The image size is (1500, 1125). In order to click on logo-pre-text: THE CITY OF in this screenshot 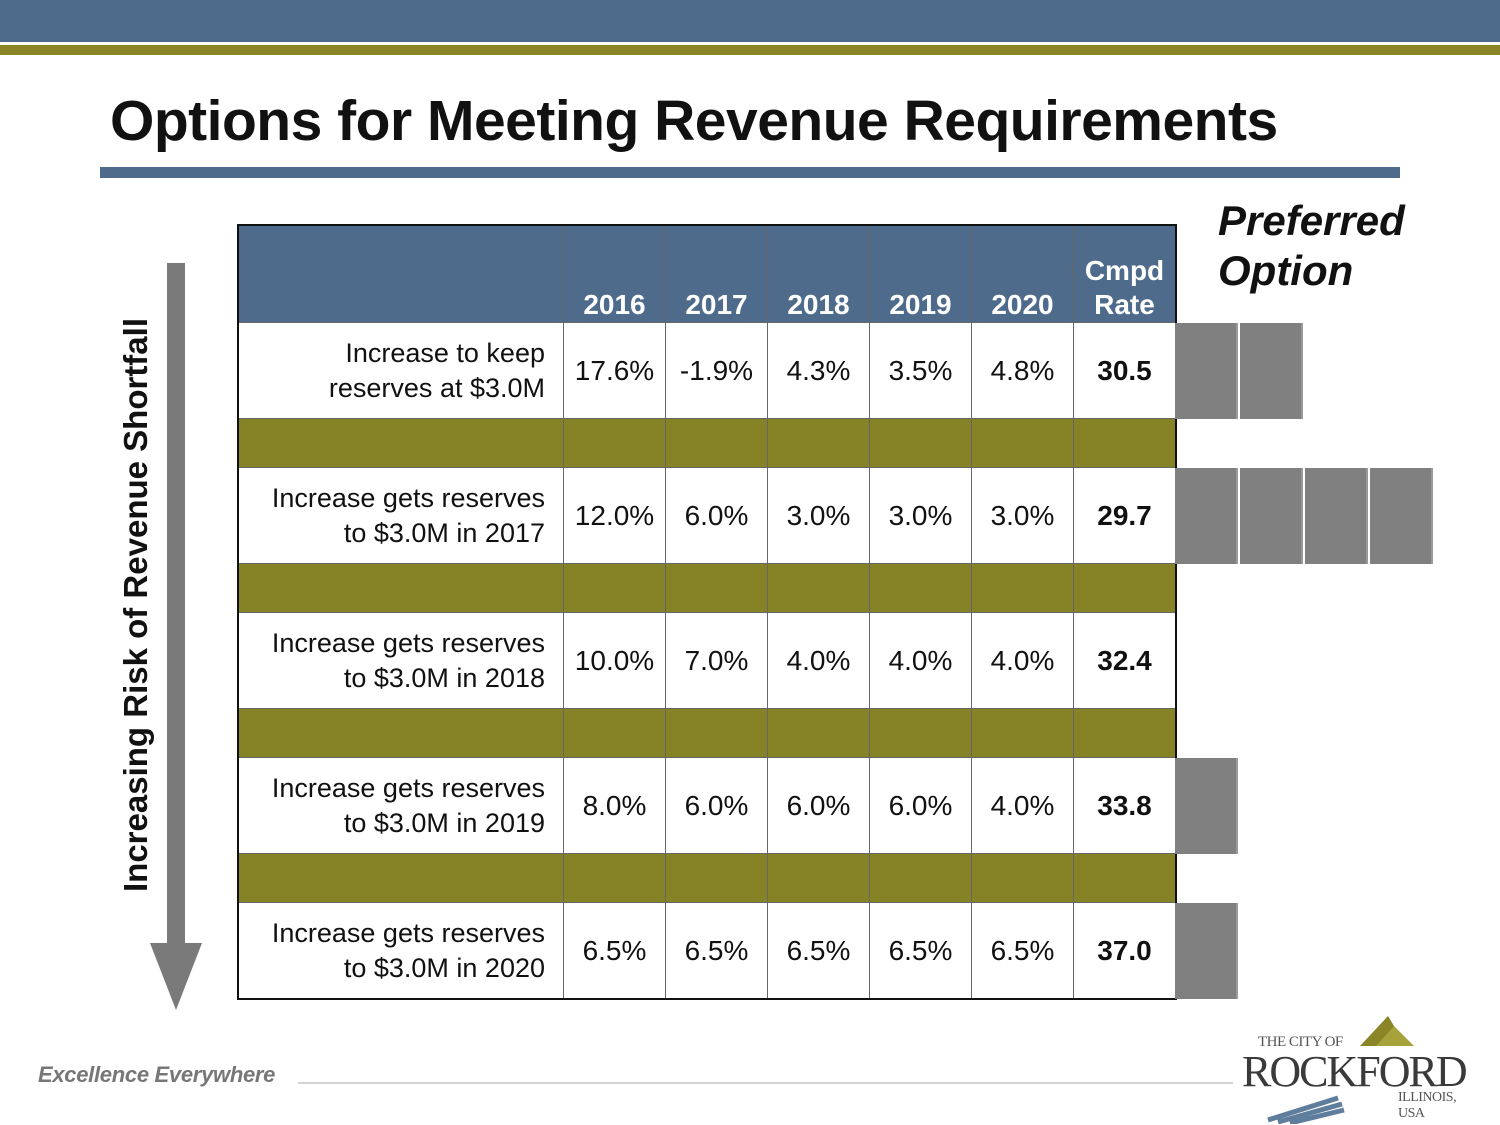, I will do `click(1300, 1042)`.